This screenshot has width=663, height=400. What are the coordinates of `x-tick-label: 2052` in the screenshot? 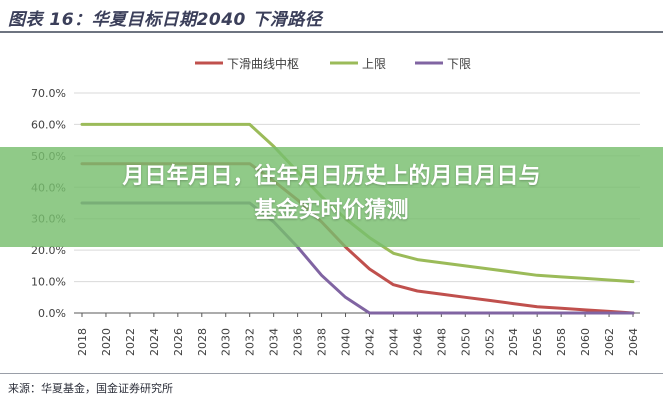 It's located at (489, 342).